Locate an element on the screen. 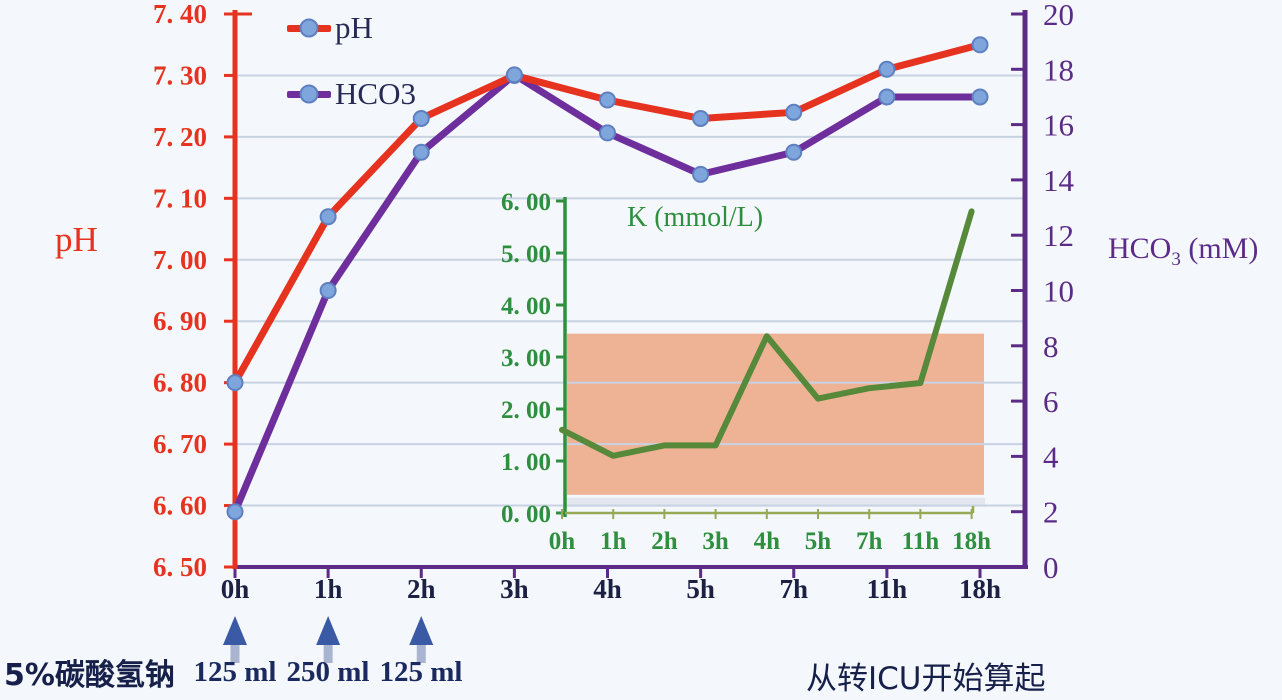 Image resolution: width=1282 pixels, height=700 pixels. left-axis-tick-label: 6. 80 is located at coordinates (180, 383).